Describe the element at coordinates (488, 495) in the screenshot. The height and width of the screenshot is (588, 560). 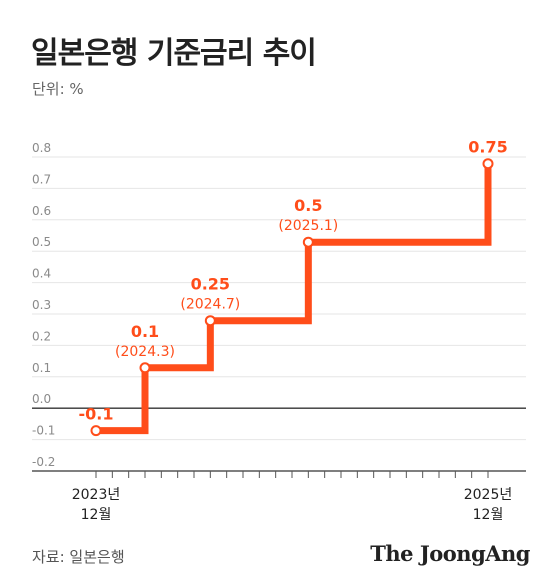
I see `x-tick-label: 2025년` at that location.